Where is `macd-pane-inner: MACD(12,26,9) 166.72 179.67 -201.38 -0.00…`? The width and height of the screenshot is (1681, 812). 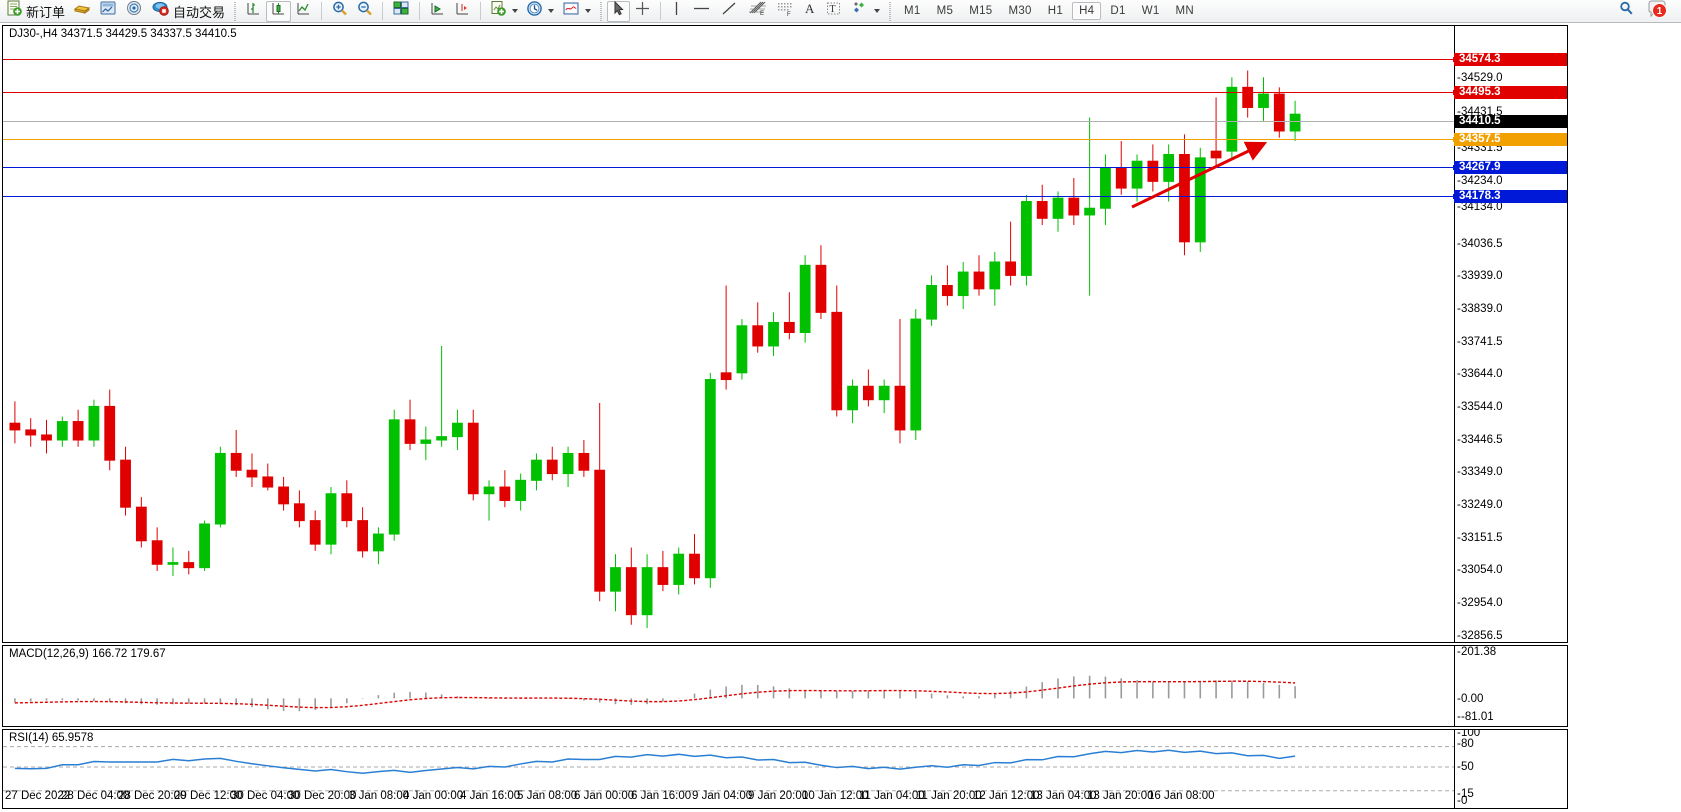 macd-pane-inner: MACD(12,26,9) 166.72 179.67 -201.38 -0.00… is located at coordinates (785, 686).